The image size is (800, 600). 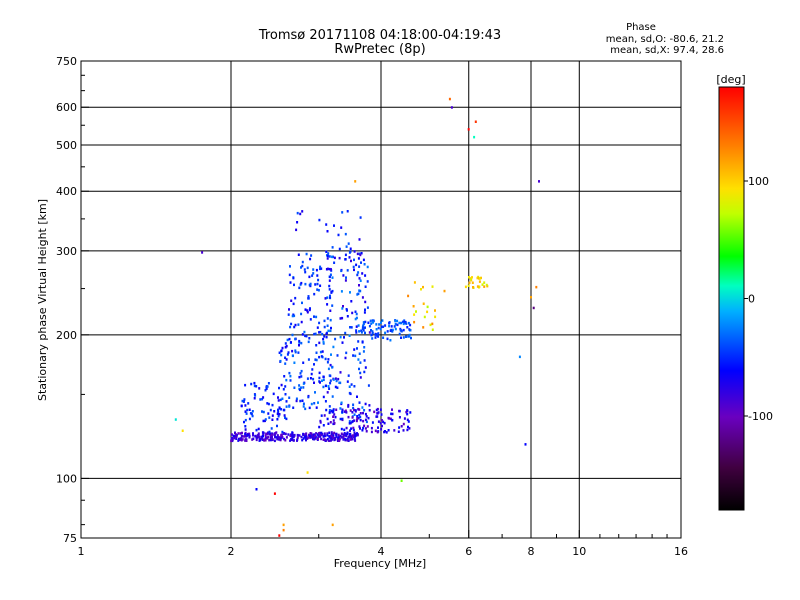 I want to click on colorbar-ticks: 100 0 -100, so click(x=758, y=299).